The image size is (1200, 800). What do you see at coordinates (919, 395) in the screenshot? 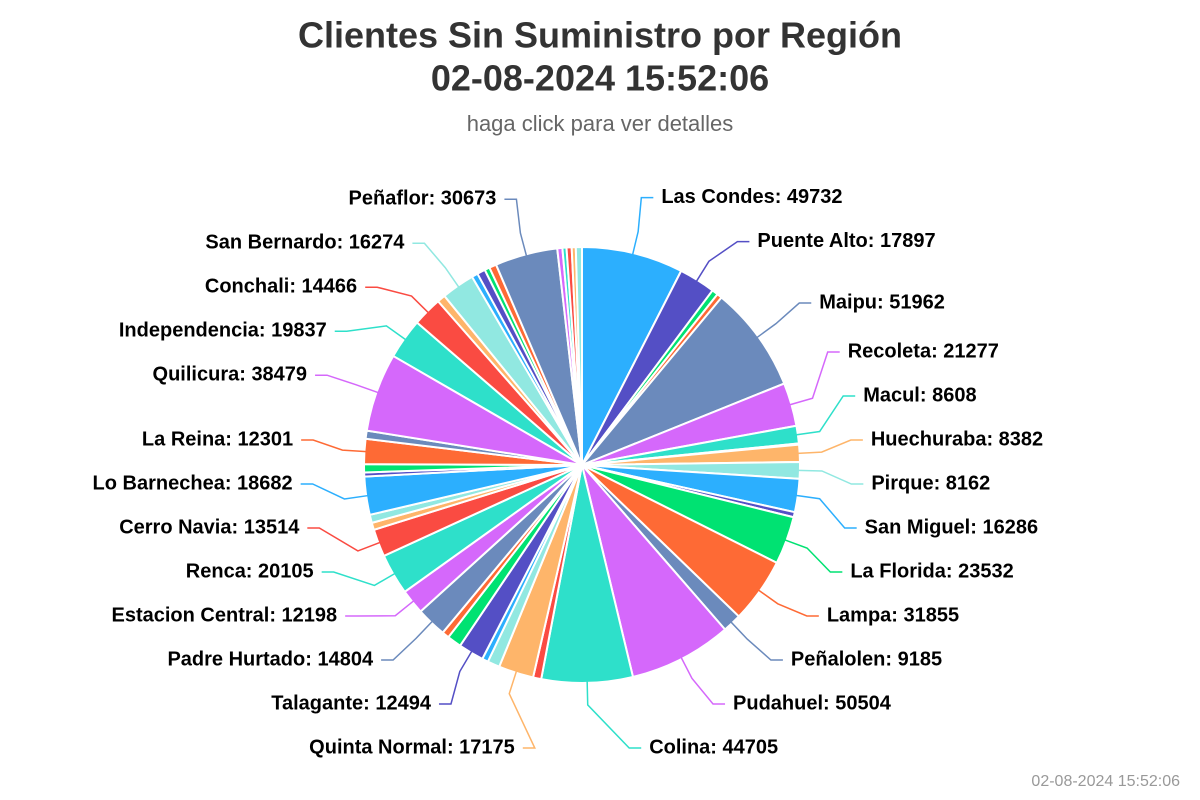
I see `data-label: Macul: 8608` at bounding box center [919, 395].